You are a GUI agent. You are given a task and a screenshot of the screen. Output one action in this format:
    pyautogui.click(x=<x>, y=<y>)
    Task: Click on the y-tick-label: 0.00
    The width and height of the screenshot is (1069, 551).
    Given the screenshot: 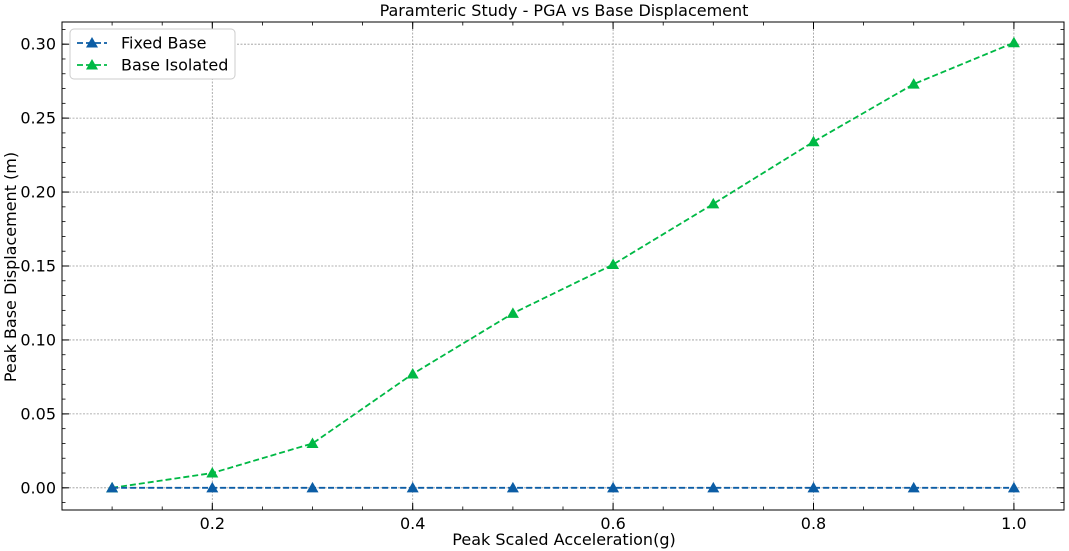 What is the action you would take?
    pyautogui.click(x=38, y=487)
    